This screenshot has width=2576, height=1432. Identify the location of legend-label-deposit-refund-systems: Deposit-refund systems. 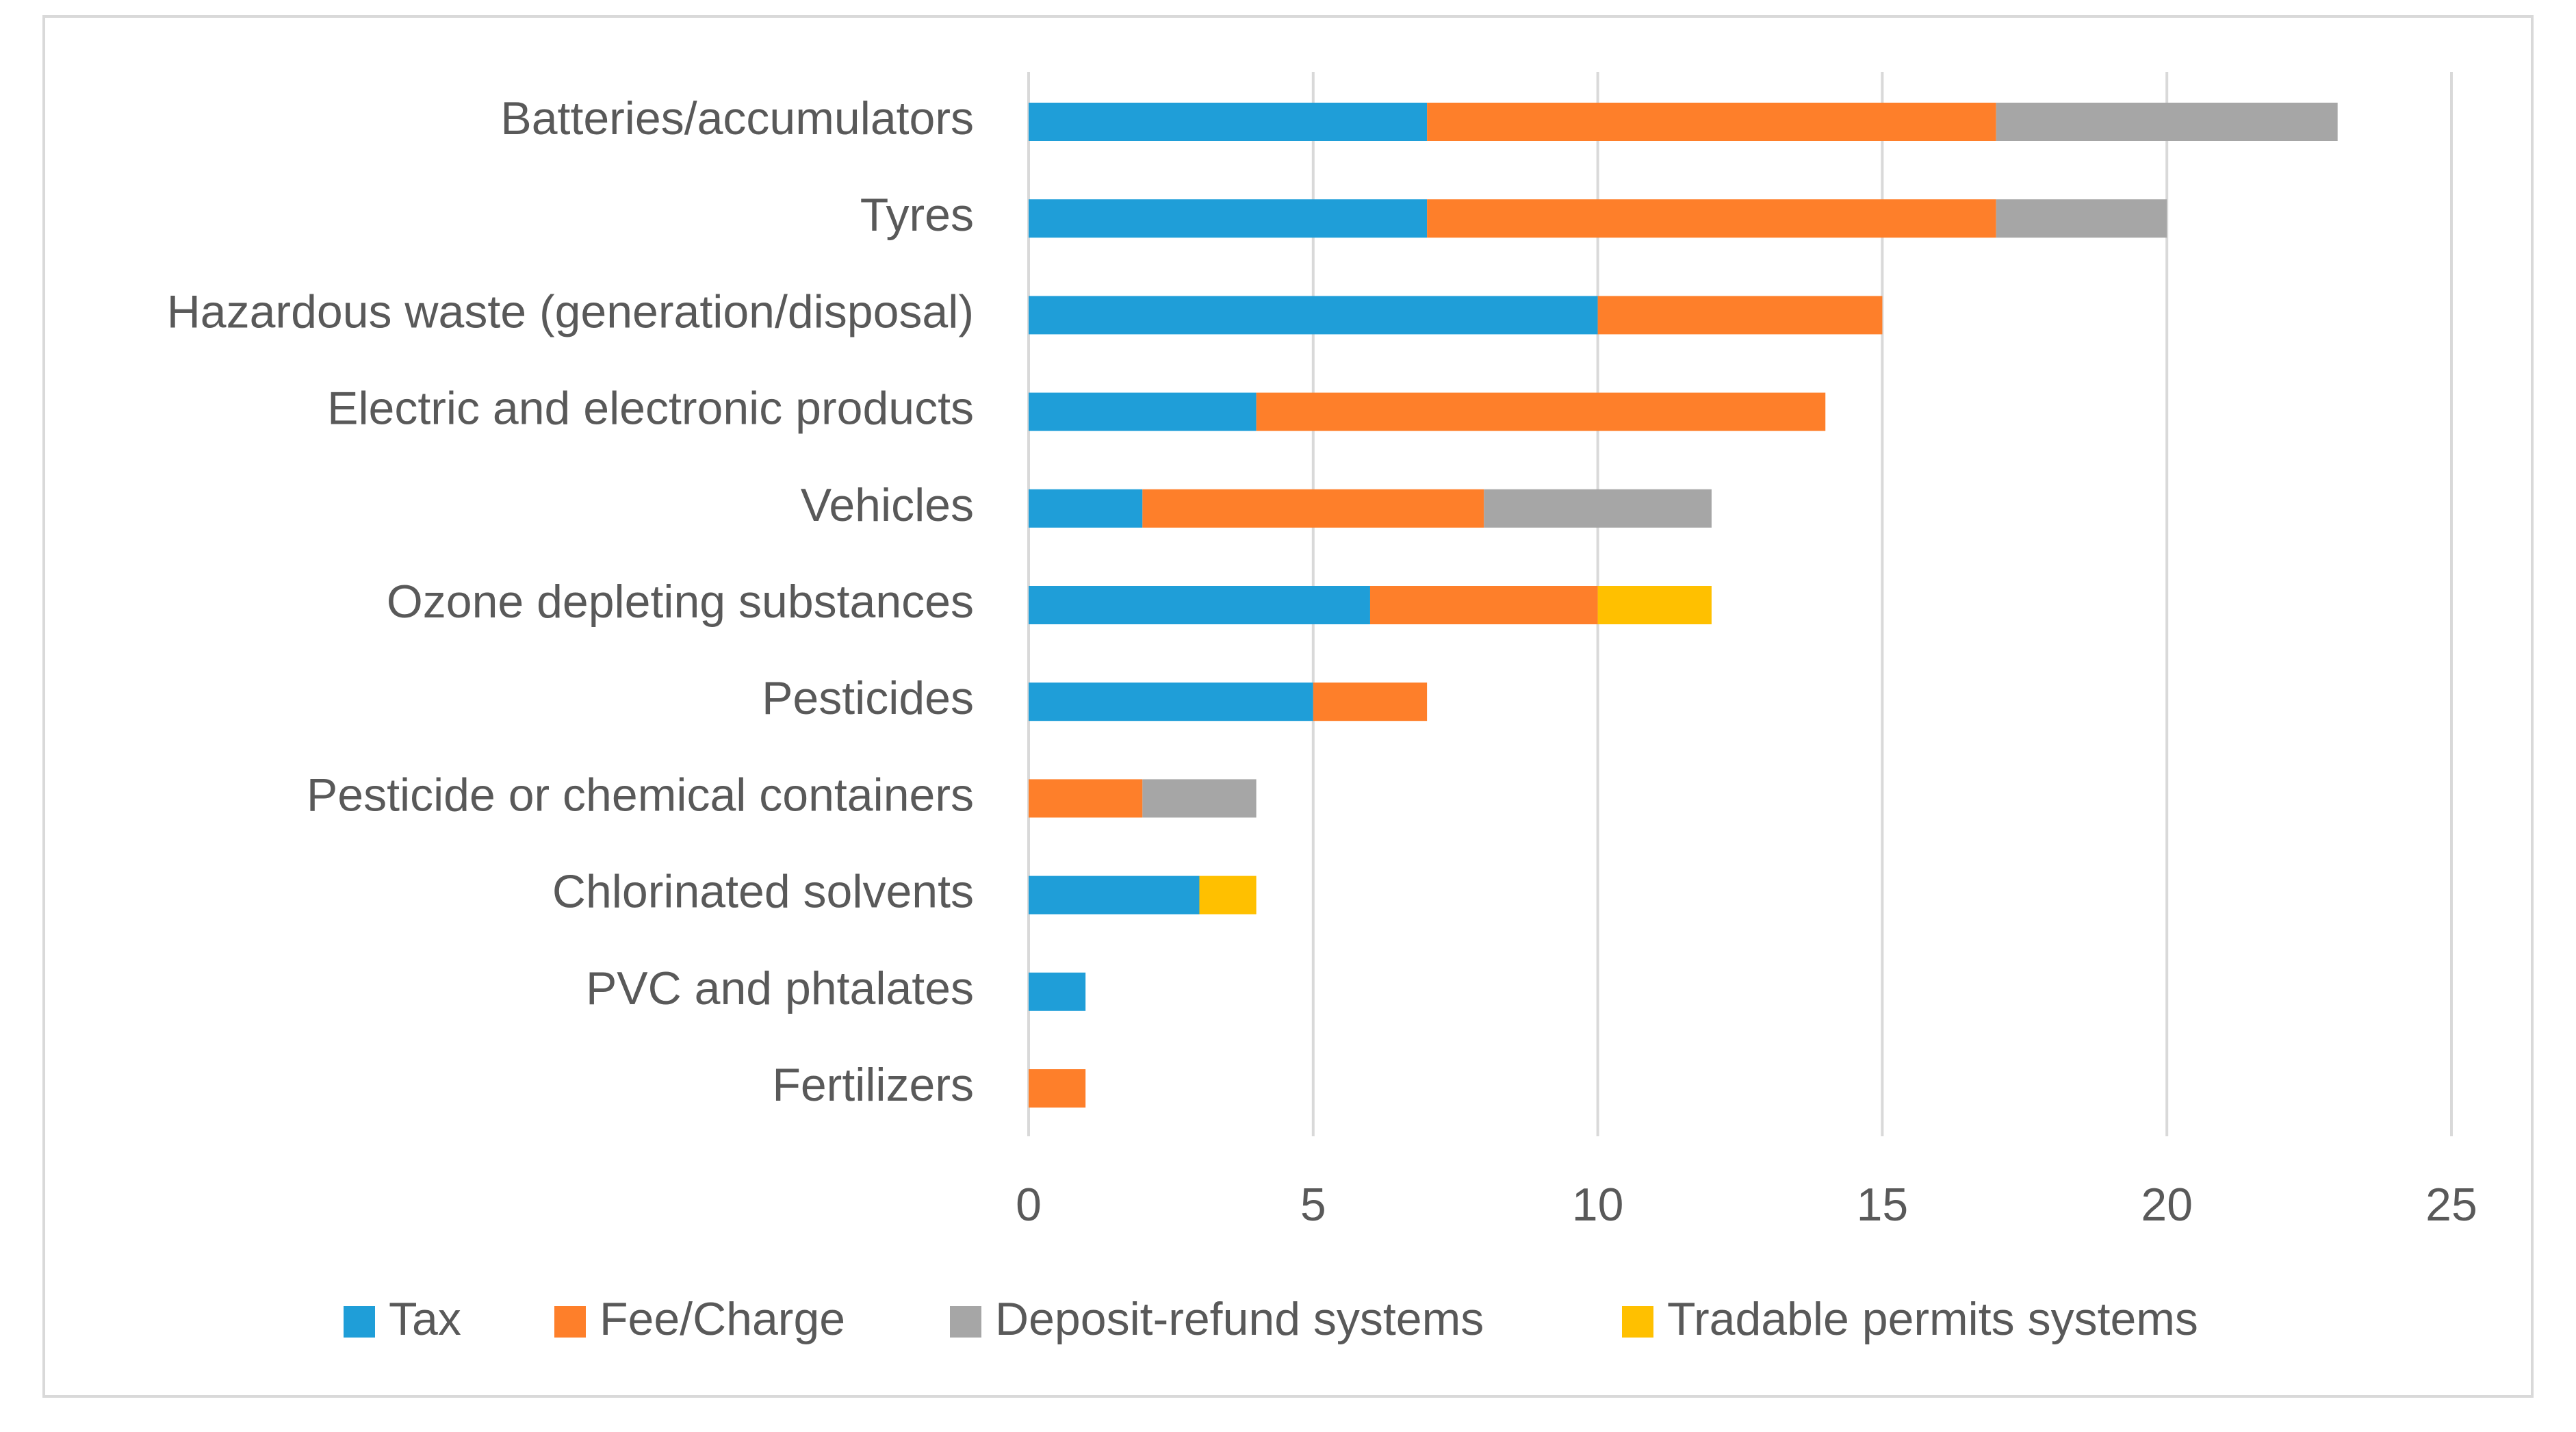
(1239, 1319).